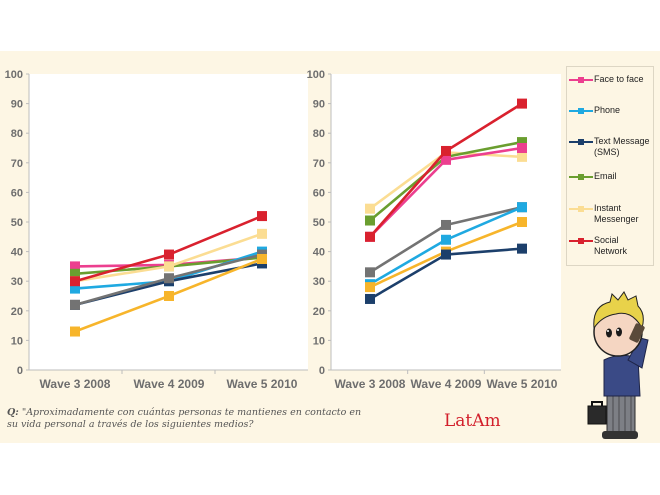 The height and width of the screenshot is (495, 660). Describe the element at coordinates (616, 213) in the screenshot. I see `legend-label: Instant Messenger` at that location.